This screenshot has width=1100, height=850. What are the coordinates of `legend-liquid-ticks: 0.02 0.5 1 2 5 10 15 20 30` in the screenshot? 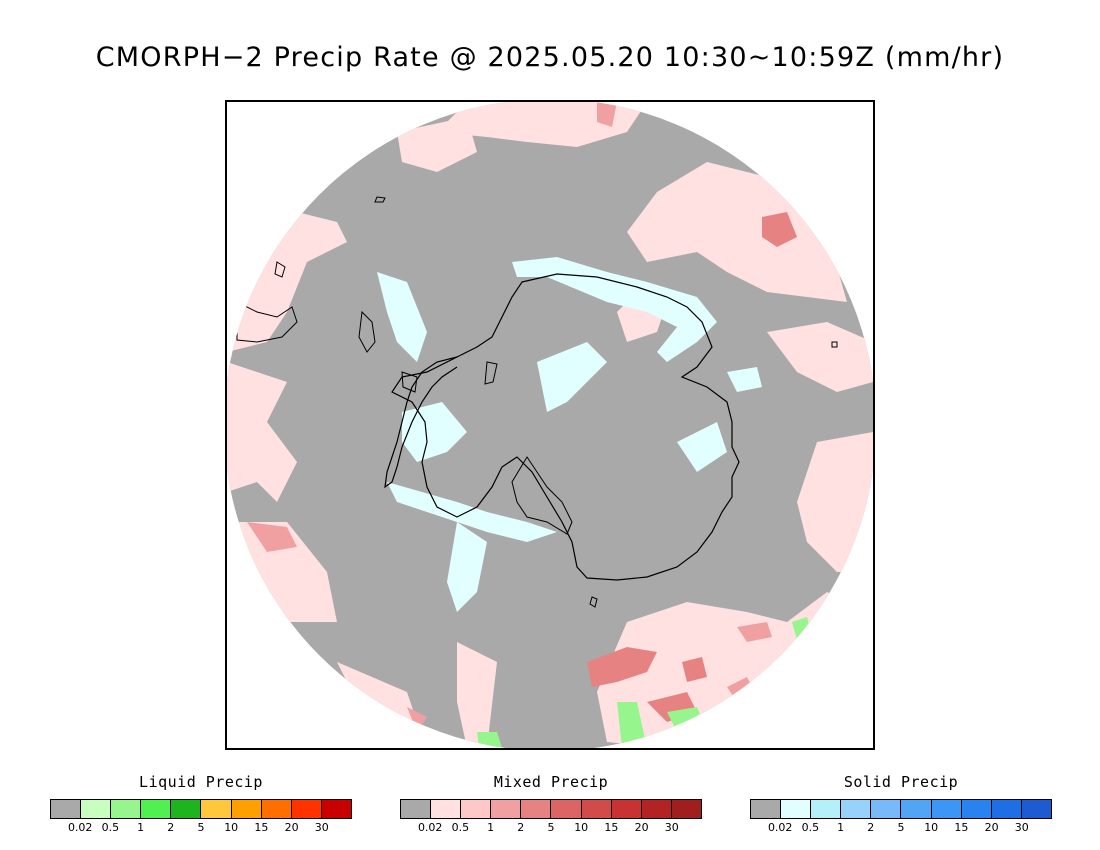 It's located at (201, 828).